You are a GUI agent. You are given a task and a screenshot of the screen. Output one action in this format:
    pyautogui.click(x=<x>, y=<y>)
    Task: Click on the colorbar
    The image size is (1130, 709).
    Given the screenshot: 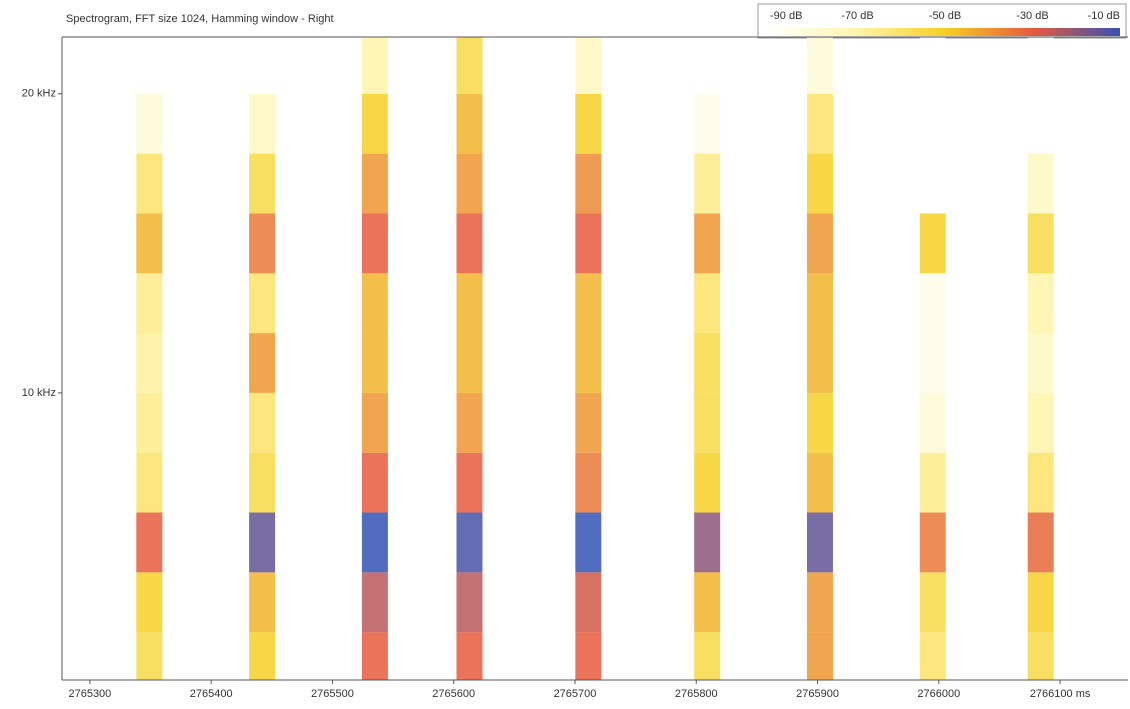 What is the action you would take?
    pyautogui.click(x=945, y=32)
    